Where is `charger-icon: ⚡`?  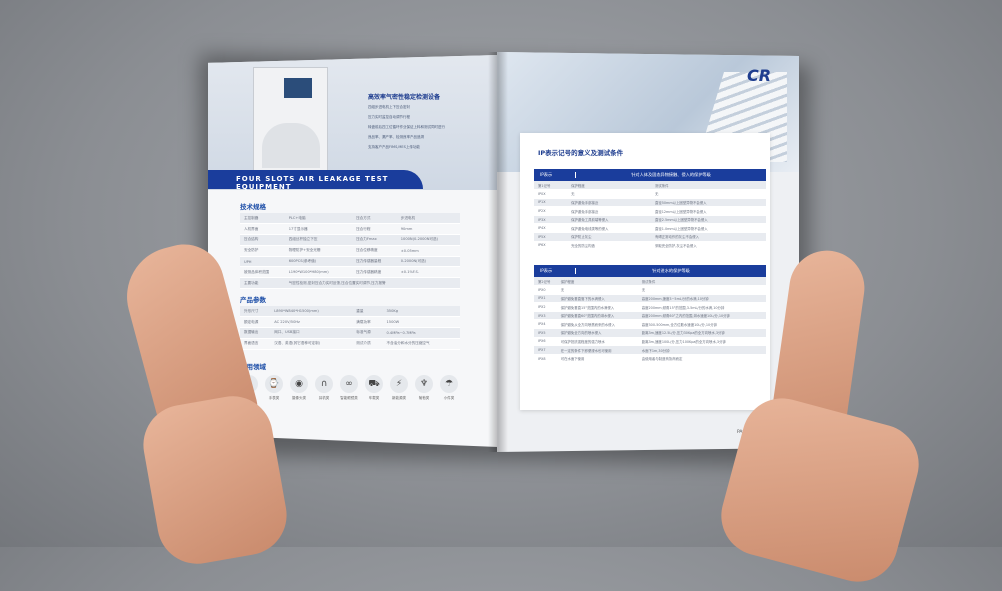
charger-icon: ⚡ is located at coordinates (399, 384).